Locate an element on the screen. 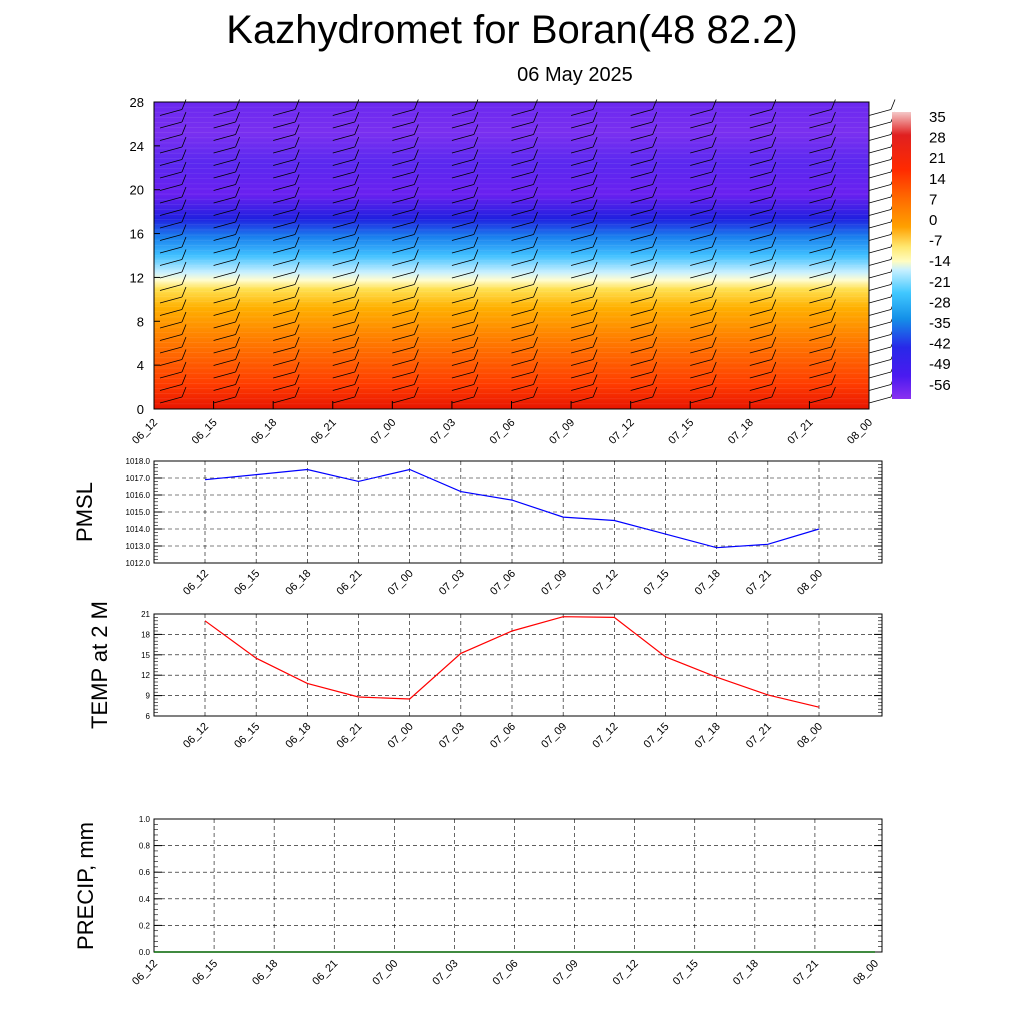 The height and width of the screenshot is (1024, 1024). y-tick-label: 12 is located at coordinates (137, 277).